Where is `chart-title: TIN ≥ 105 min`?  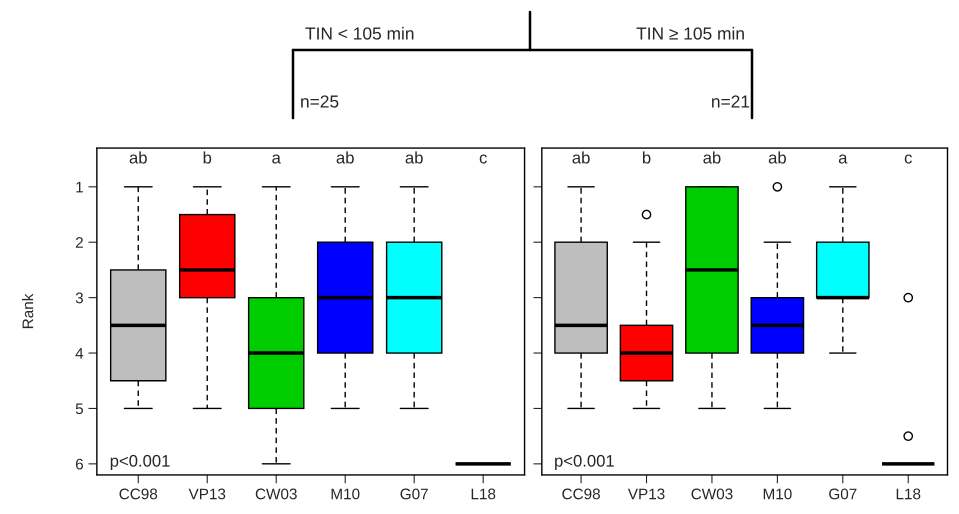 chart-title: TIN ≥ 105 min is located at coordinates (690, 33).